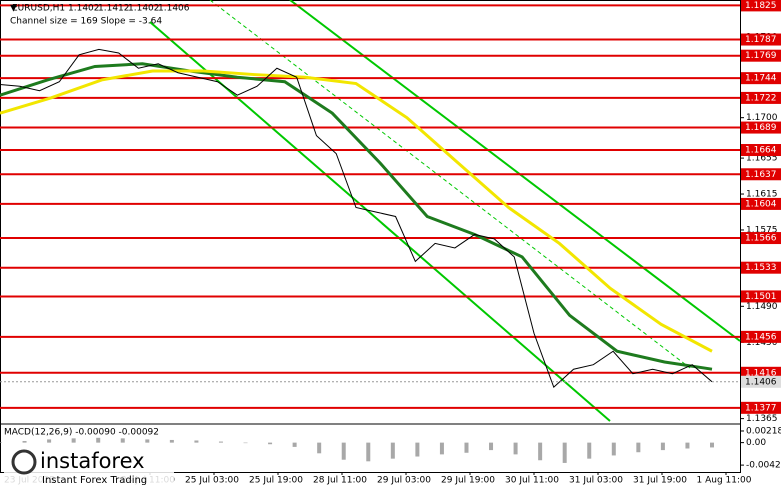 The image size is (781, 489). I want to click on level-label: 1.1566, so click(761, 239).